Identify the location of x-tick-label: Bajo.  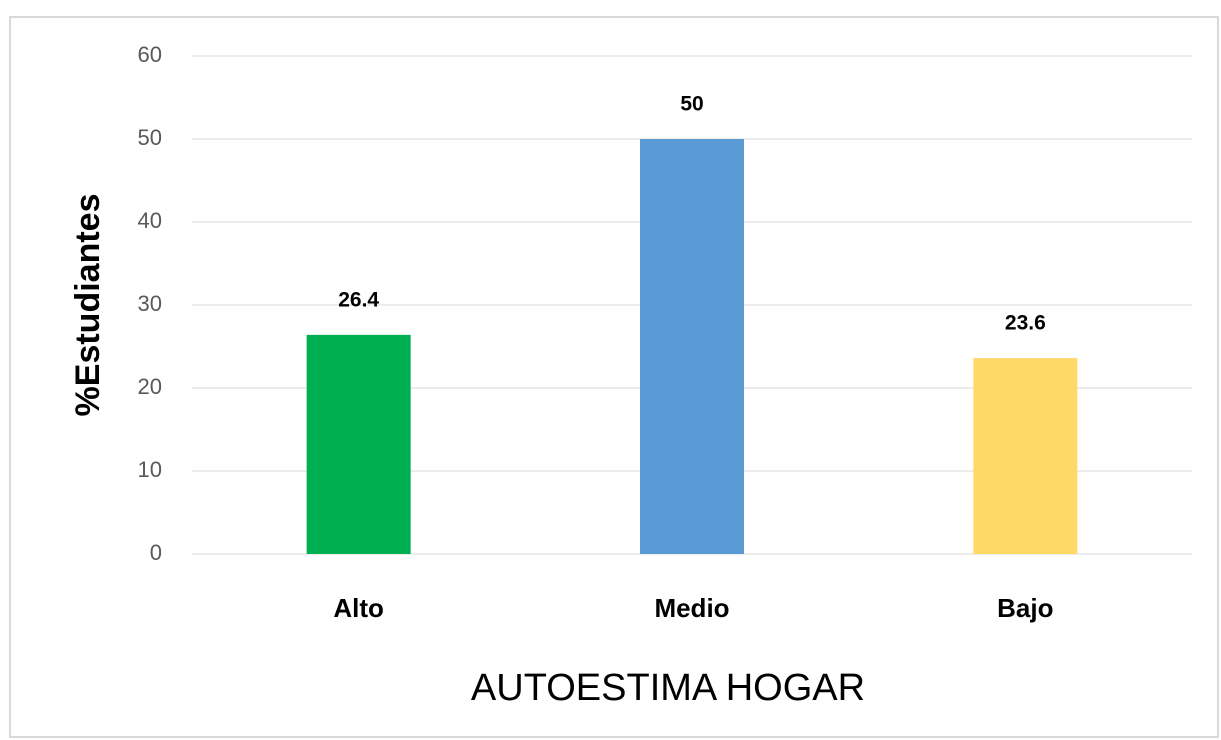
(1025, 608).